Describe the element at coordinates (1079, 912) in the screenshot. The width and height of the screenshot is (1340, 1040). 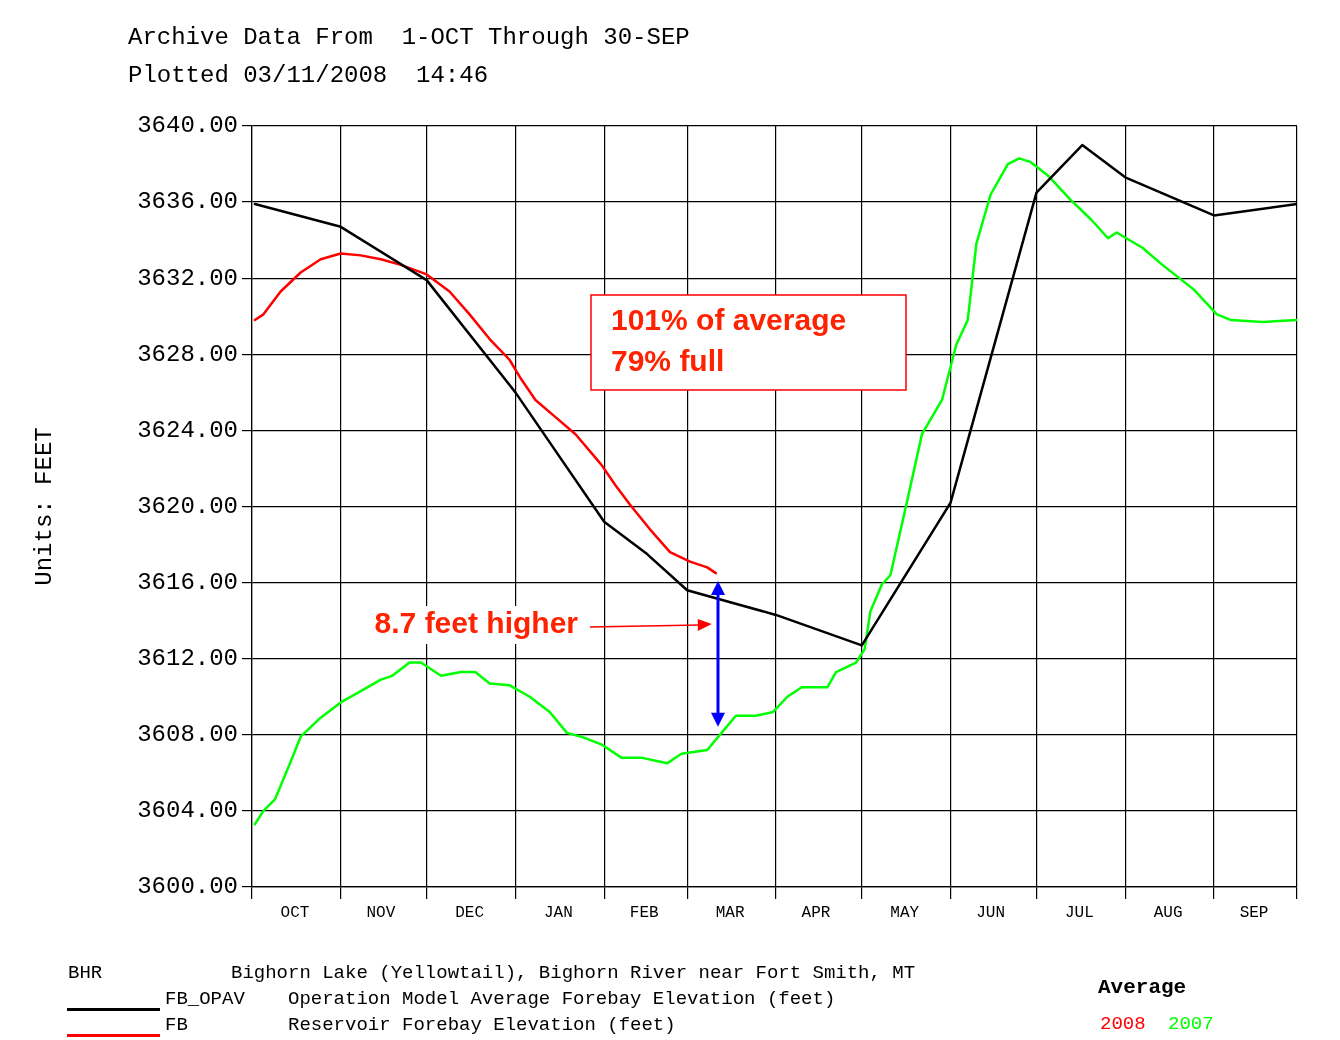
I see `x-tick-label: JUL` at that location.